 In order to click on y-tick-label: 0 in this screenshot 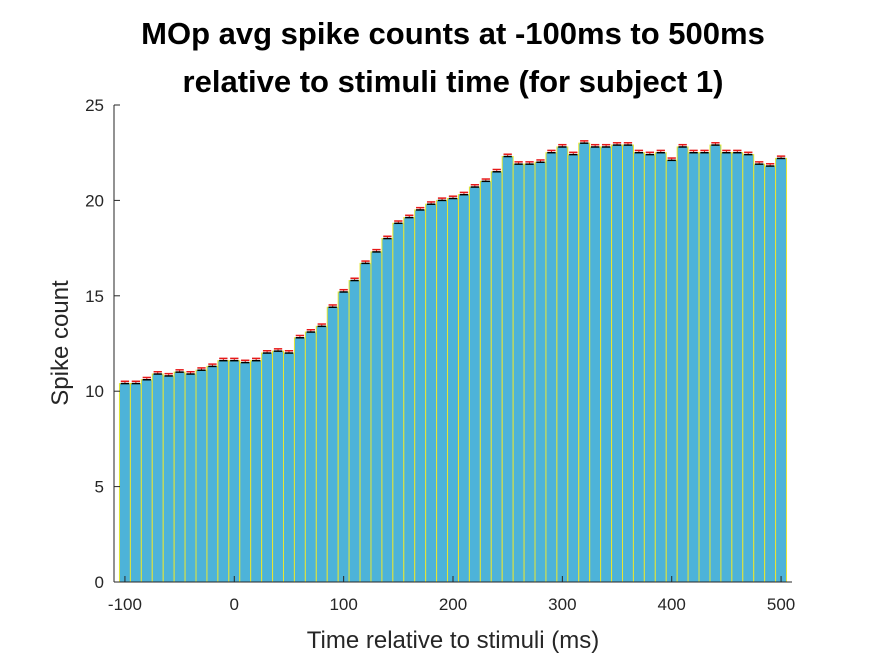, I will do `click(99, 582)`.